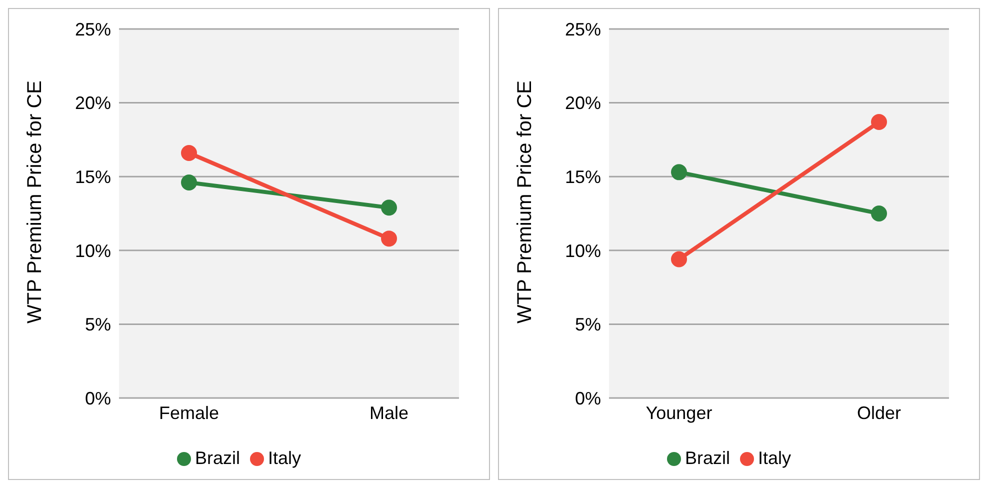 The image size is (984, 485). I want to click on x-tick-label: Male, so click(389, 412).